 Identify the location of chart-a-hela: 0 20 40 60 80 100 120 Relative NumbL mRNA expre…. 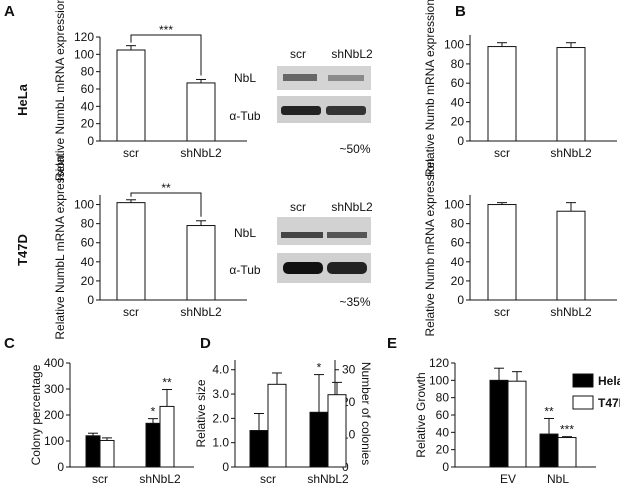
(150, 90).